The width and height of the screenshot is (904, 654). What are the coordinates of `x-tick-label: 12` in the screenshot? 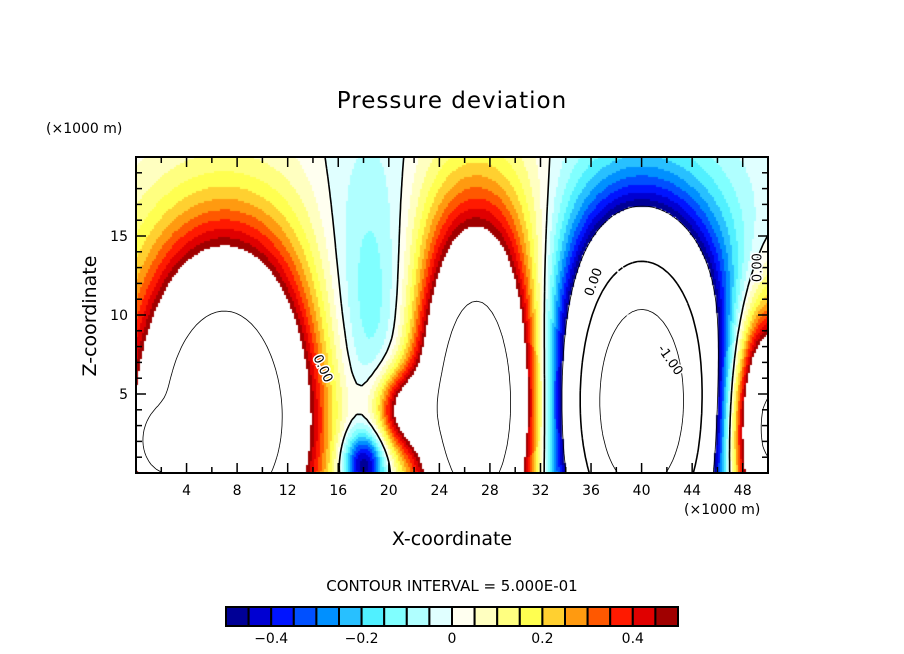 It's located at (288, 491).